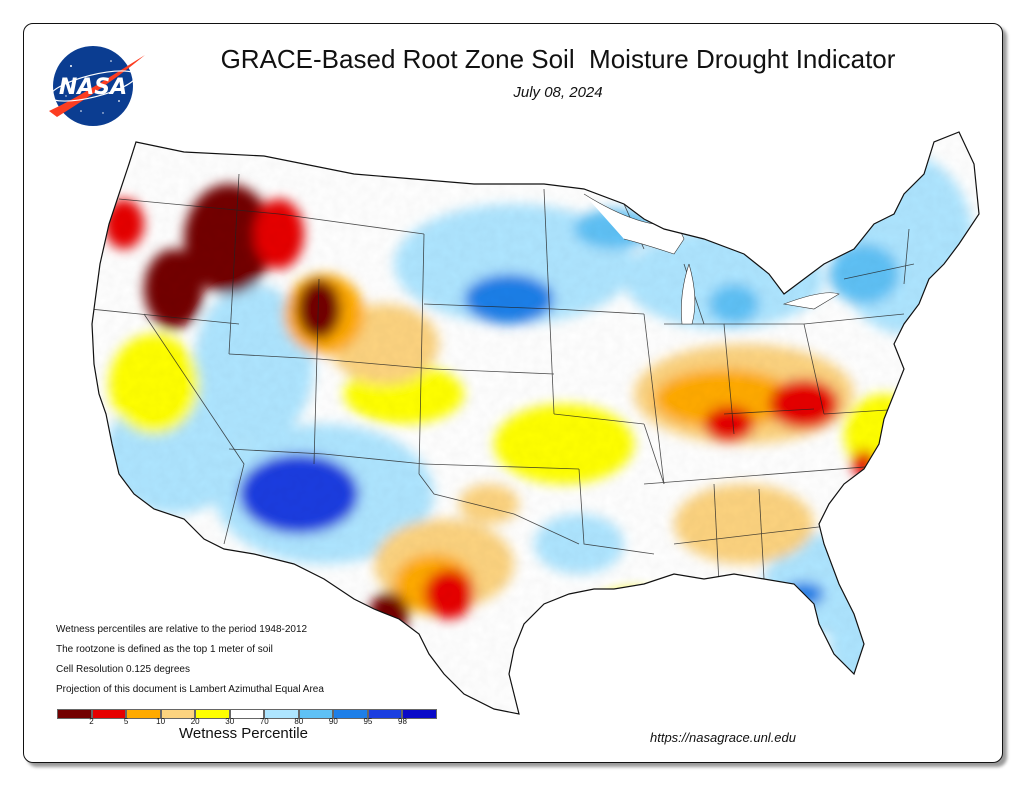 The image size is (1024, 792). What do you see at coordinates (243, 733) in the screenshot?
I see `legend-title: Wetness Percentile` at bounding box center [243, 733].